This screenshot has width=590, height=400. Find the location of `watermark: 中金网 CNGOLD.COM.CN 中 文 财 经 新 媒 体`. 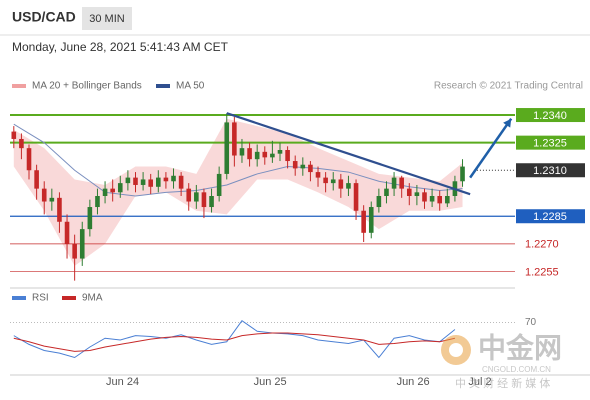

watermark: 中金网 CNGOLD.COM.CN 中 文 财 经 新 媒 体 is located at coordinates (501, 360).